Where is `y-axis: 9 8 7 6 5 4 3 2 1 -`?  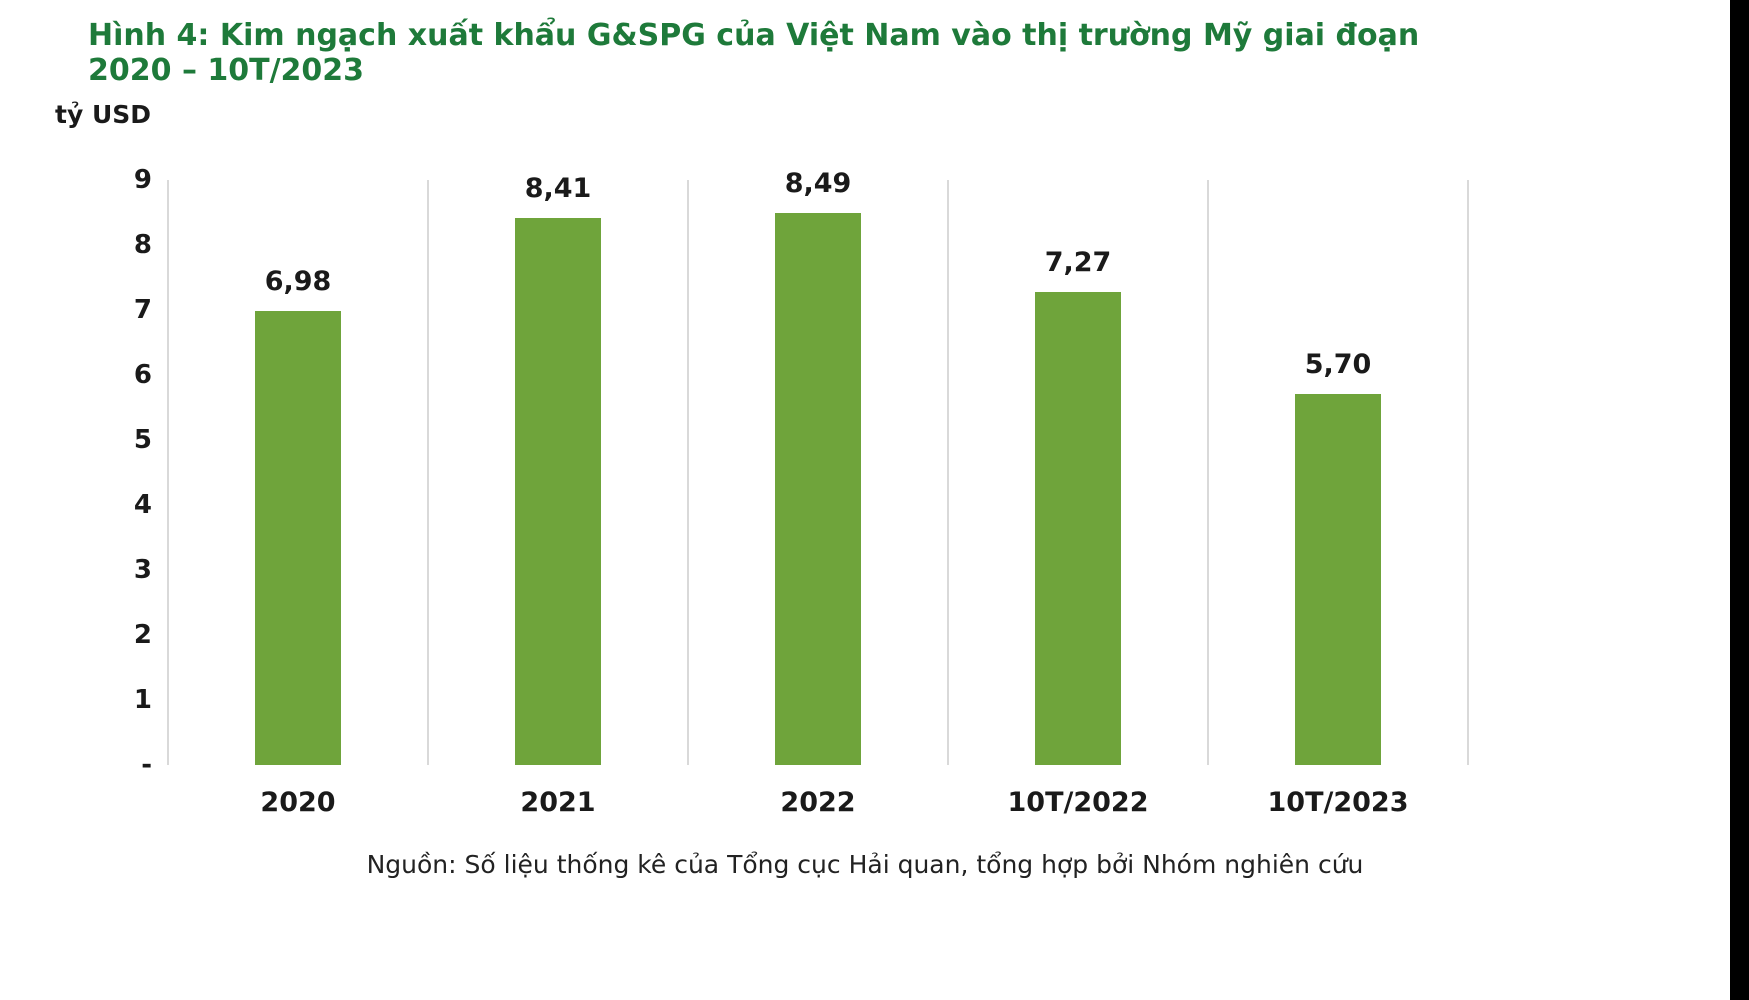
y-axis: 9 8 7 6 5 4 3 2 1 - is located at coordinates (76, 472).